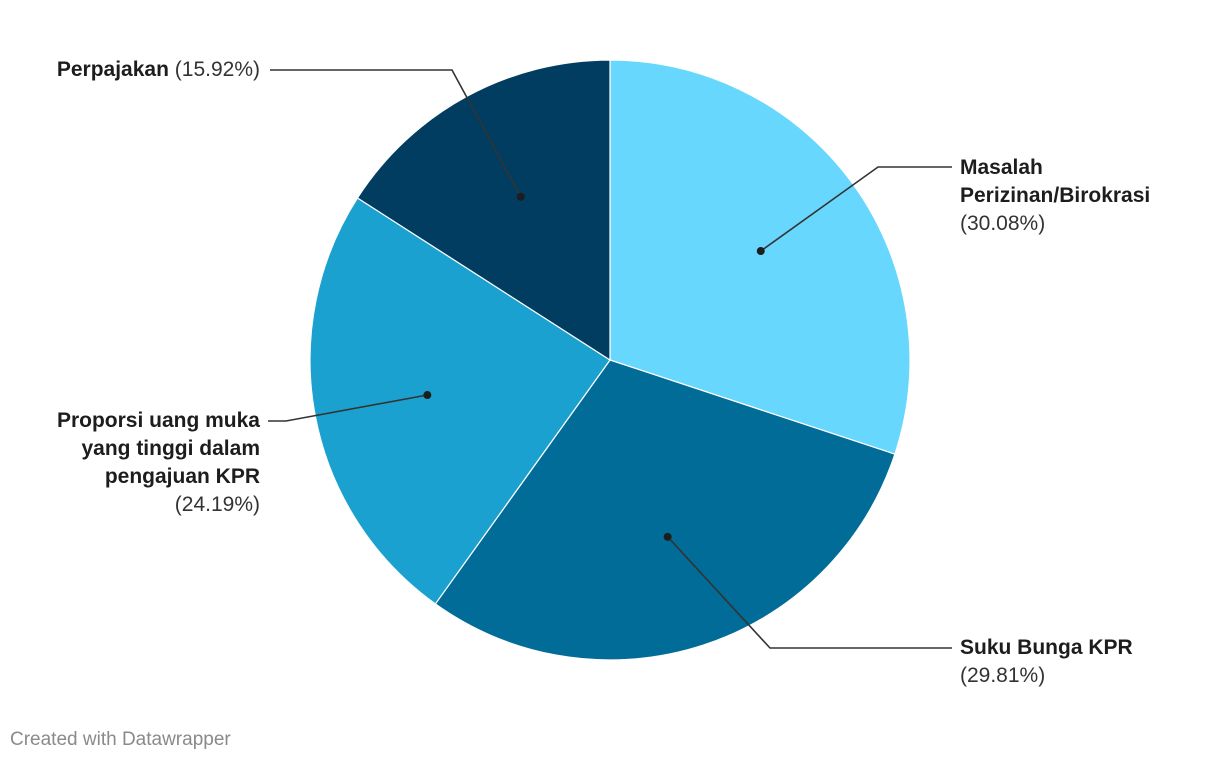 This screenshot has width=1220, height=766. Describe the element at coordinates (217, 69) in the screenshot. I see `slice-percent: (15.92%)` at that location.